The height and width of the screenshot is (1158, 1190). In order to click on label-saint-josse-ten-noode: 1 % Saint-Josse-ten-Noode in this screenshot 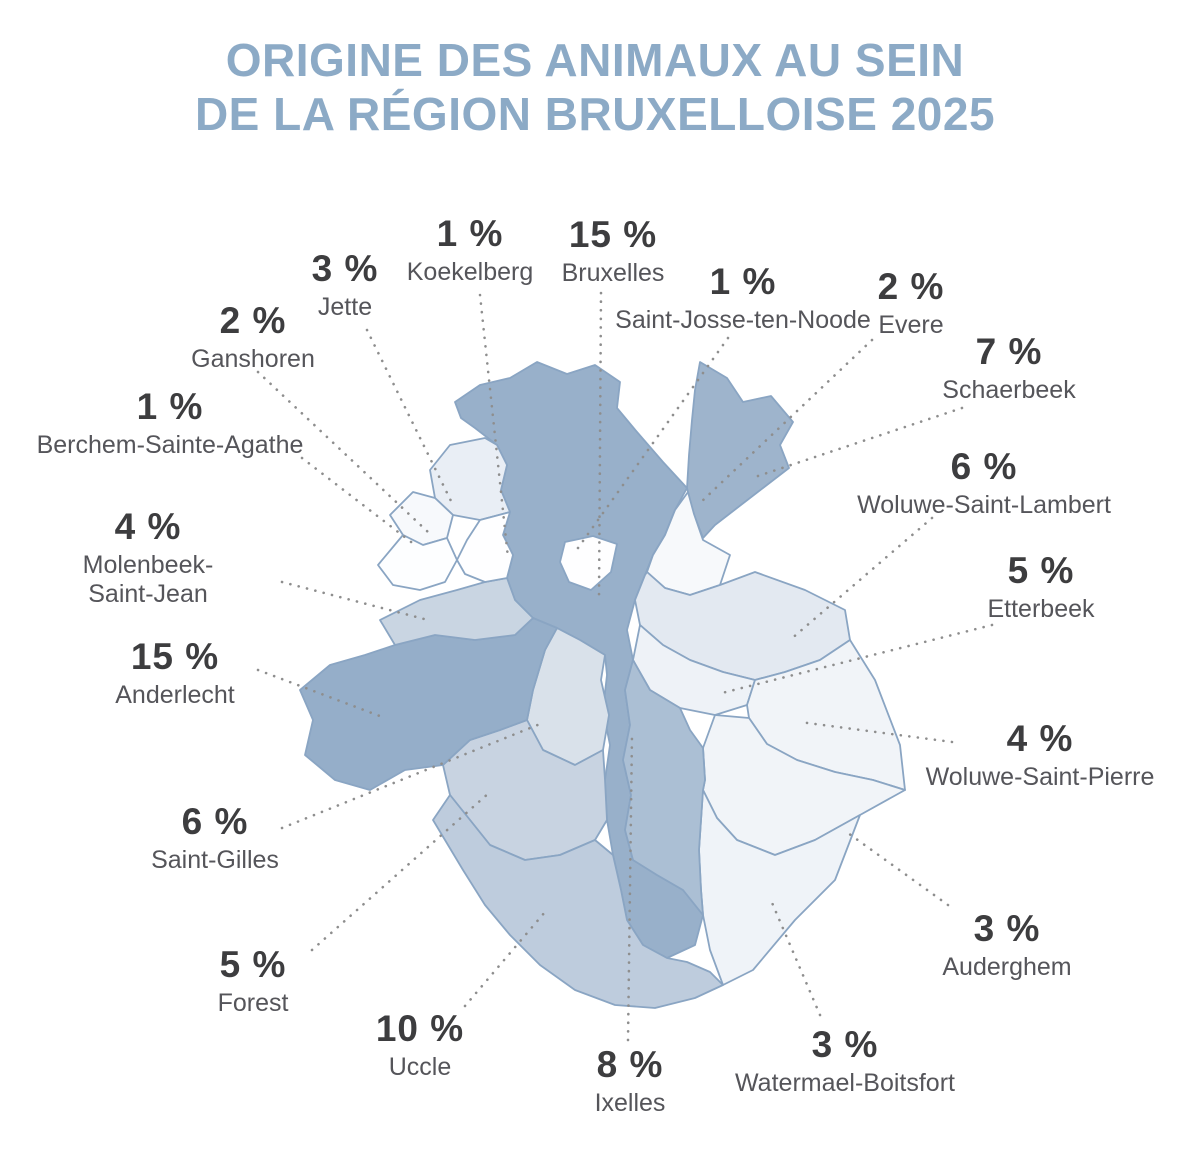, I will do `click(743, 298)`.